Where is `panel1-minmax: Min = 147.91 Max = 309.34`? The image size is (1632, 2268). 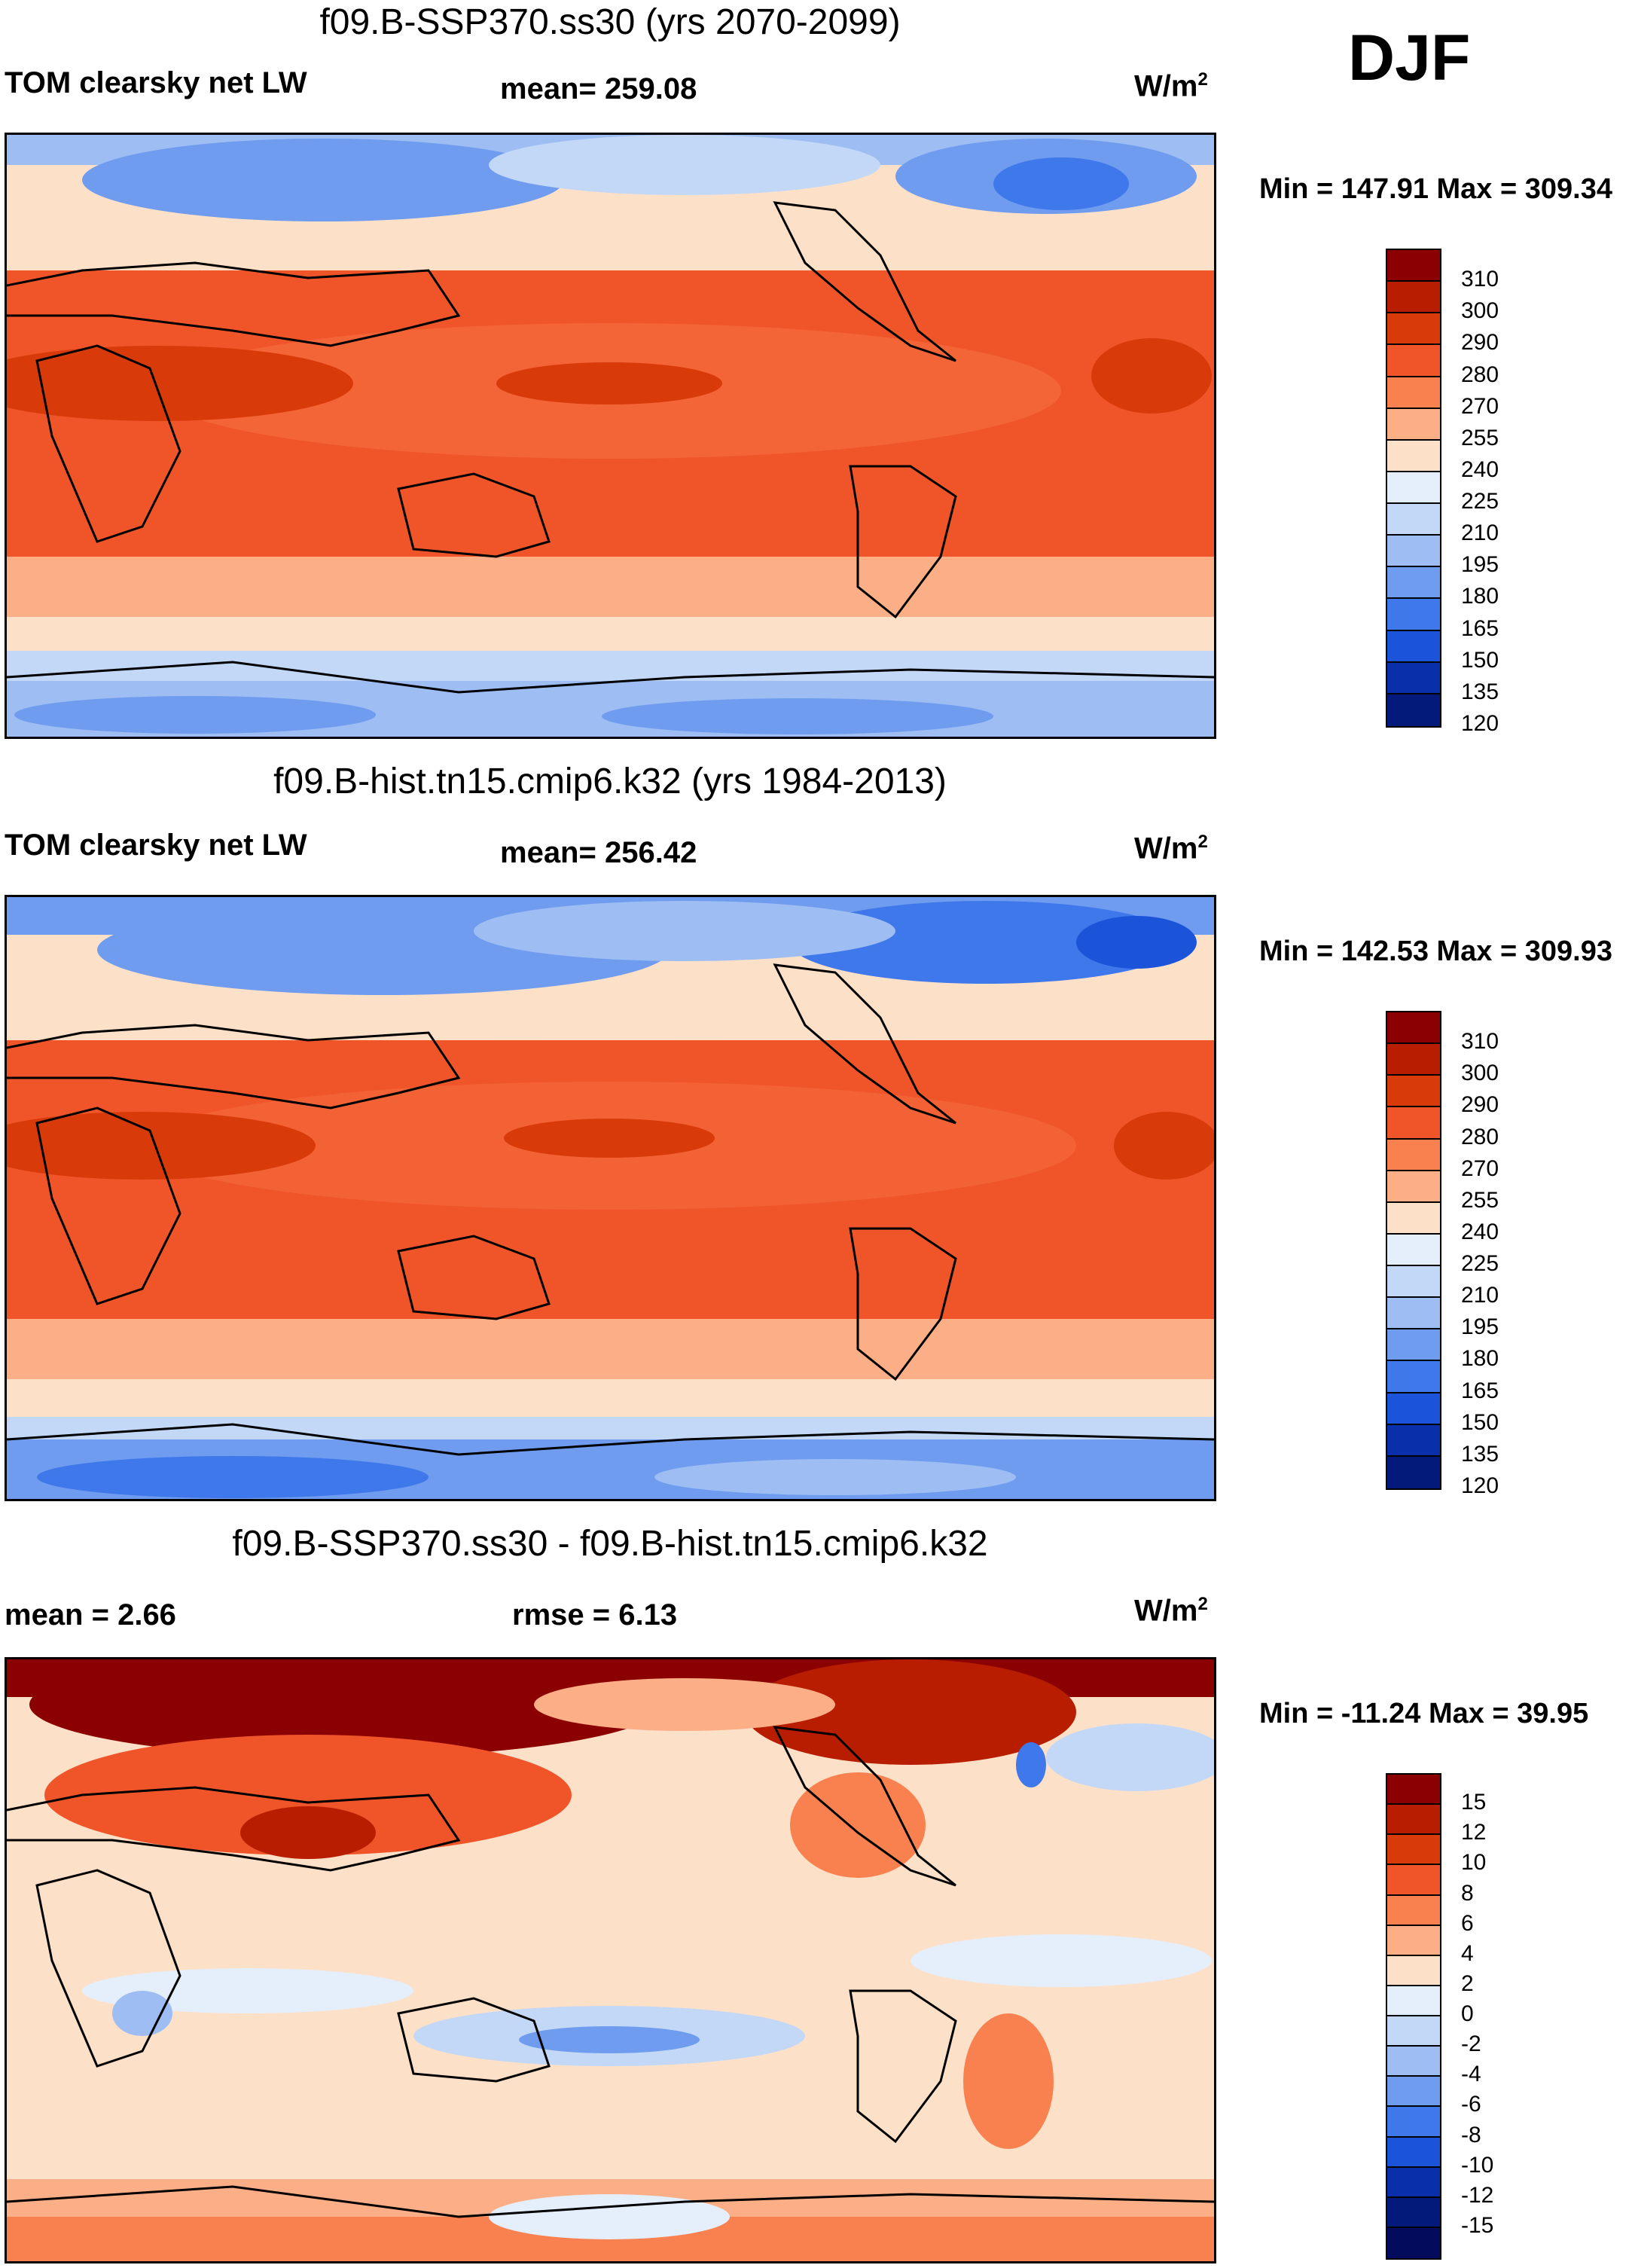 panel1-minmax: Min = 147.91 Max = 309.34 is located at coordinates (1435, 189).